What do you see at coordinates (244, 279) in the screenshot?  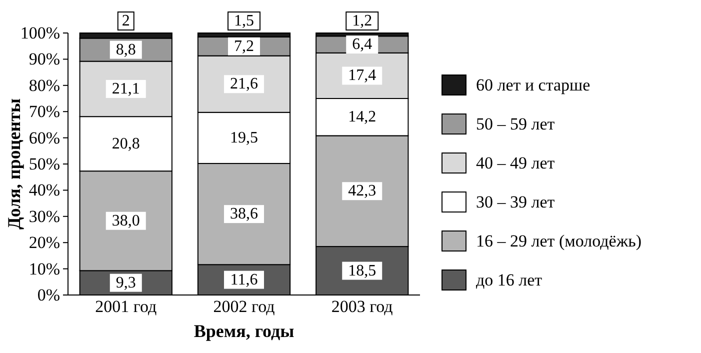 I see `data-label: 11,6` at bounding box center [244, 279].